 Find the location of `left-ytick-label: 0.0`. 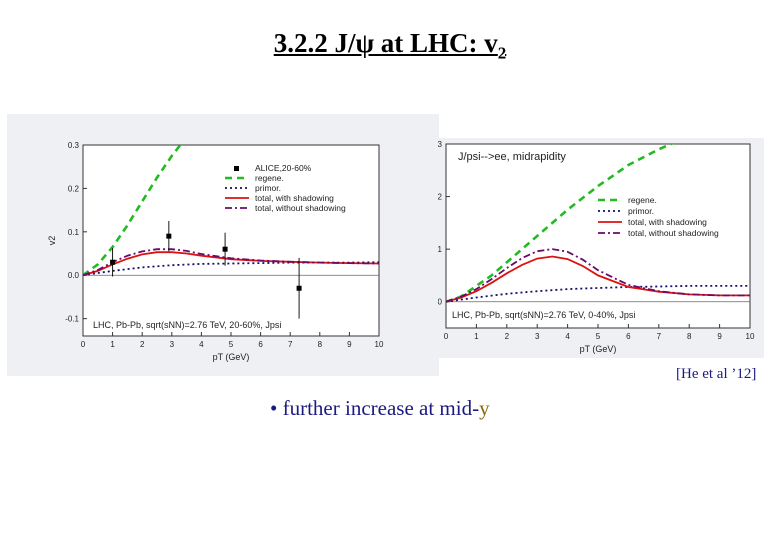

left-ytick-label: 0.0 is located at coordinates (74, 275).